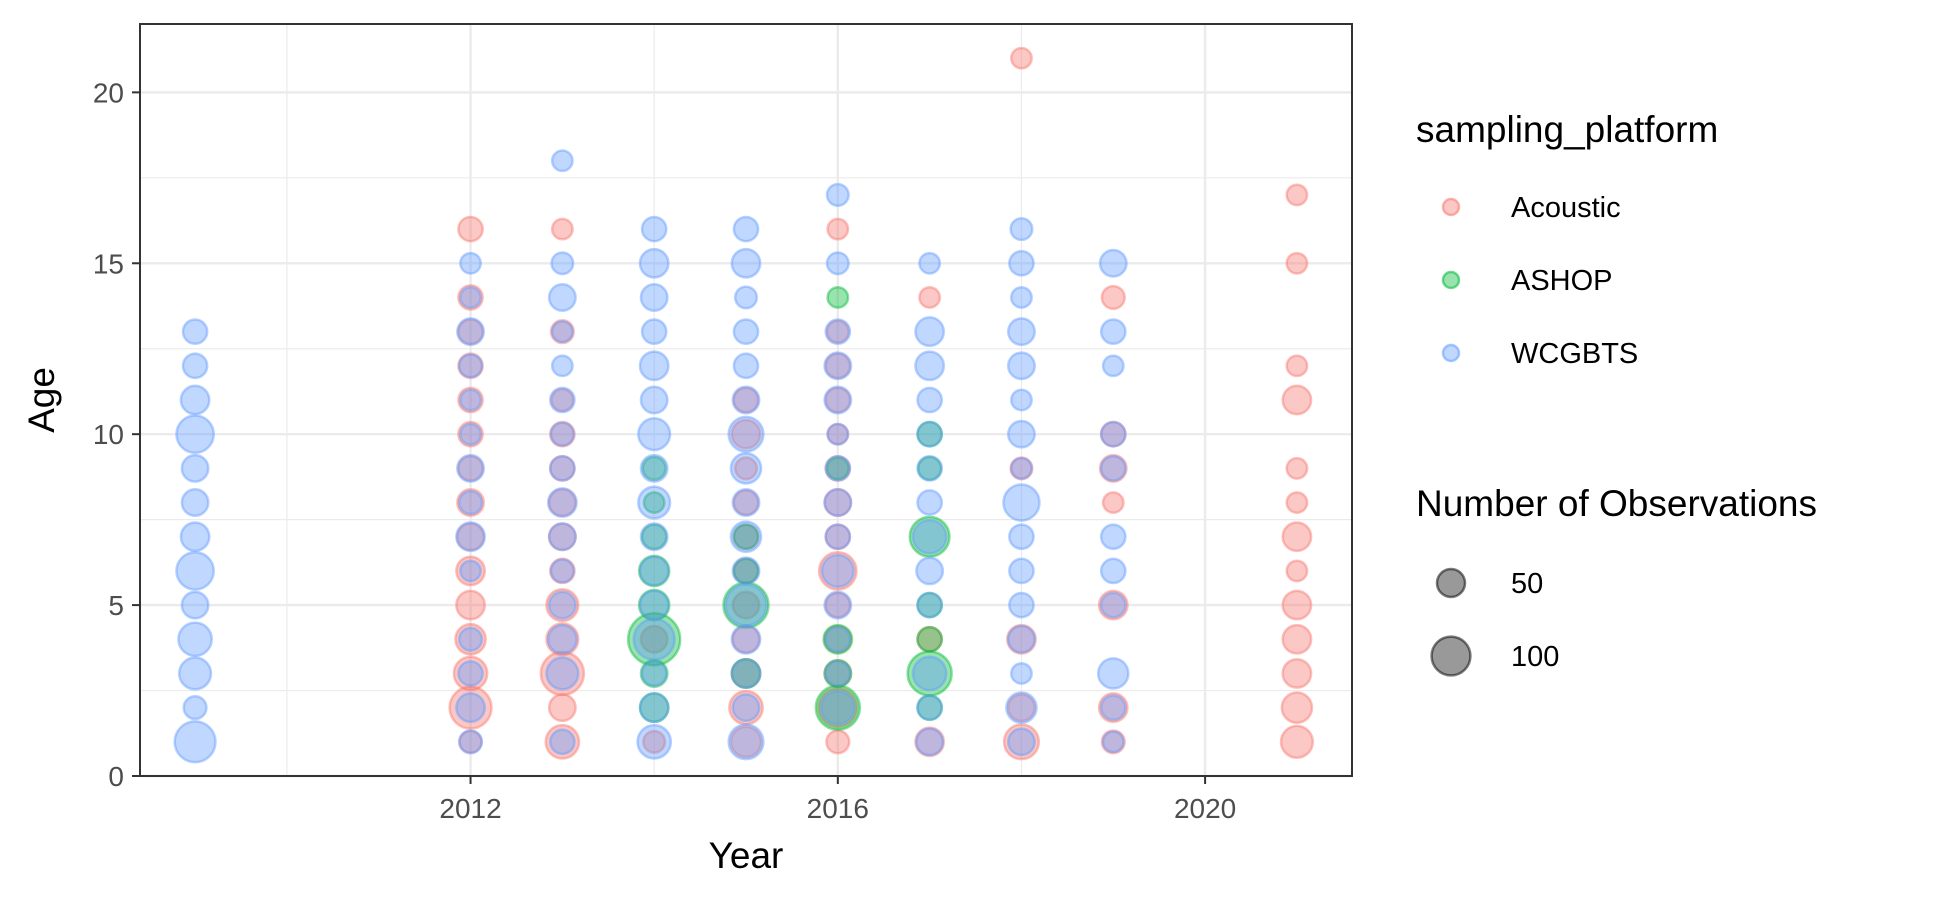 This screenshot has width=1950, height=900. What do you see at coordinates (108, 263) in the screenshot?
I see `y-tick-label: 15` at bounding box center [108, 263].